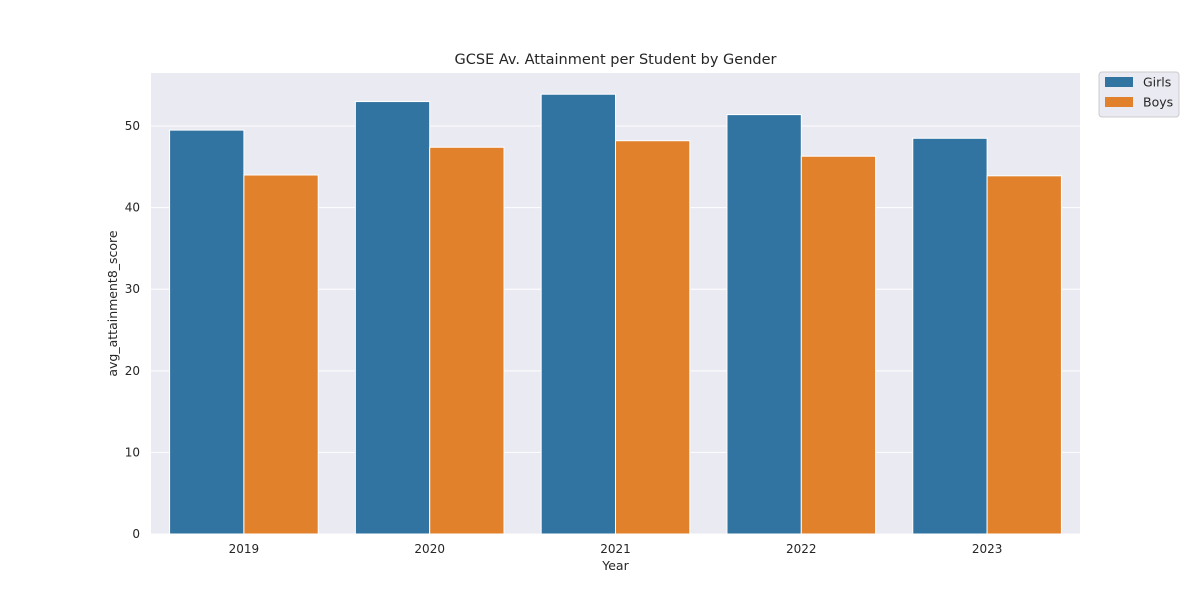 Image resolution: width=1200 pixels, height=600 pixels. What do you see at coordinates (801, 549) in the screenshot?
I see `x-tick-label: 2022` at bounding box center [801, 549].